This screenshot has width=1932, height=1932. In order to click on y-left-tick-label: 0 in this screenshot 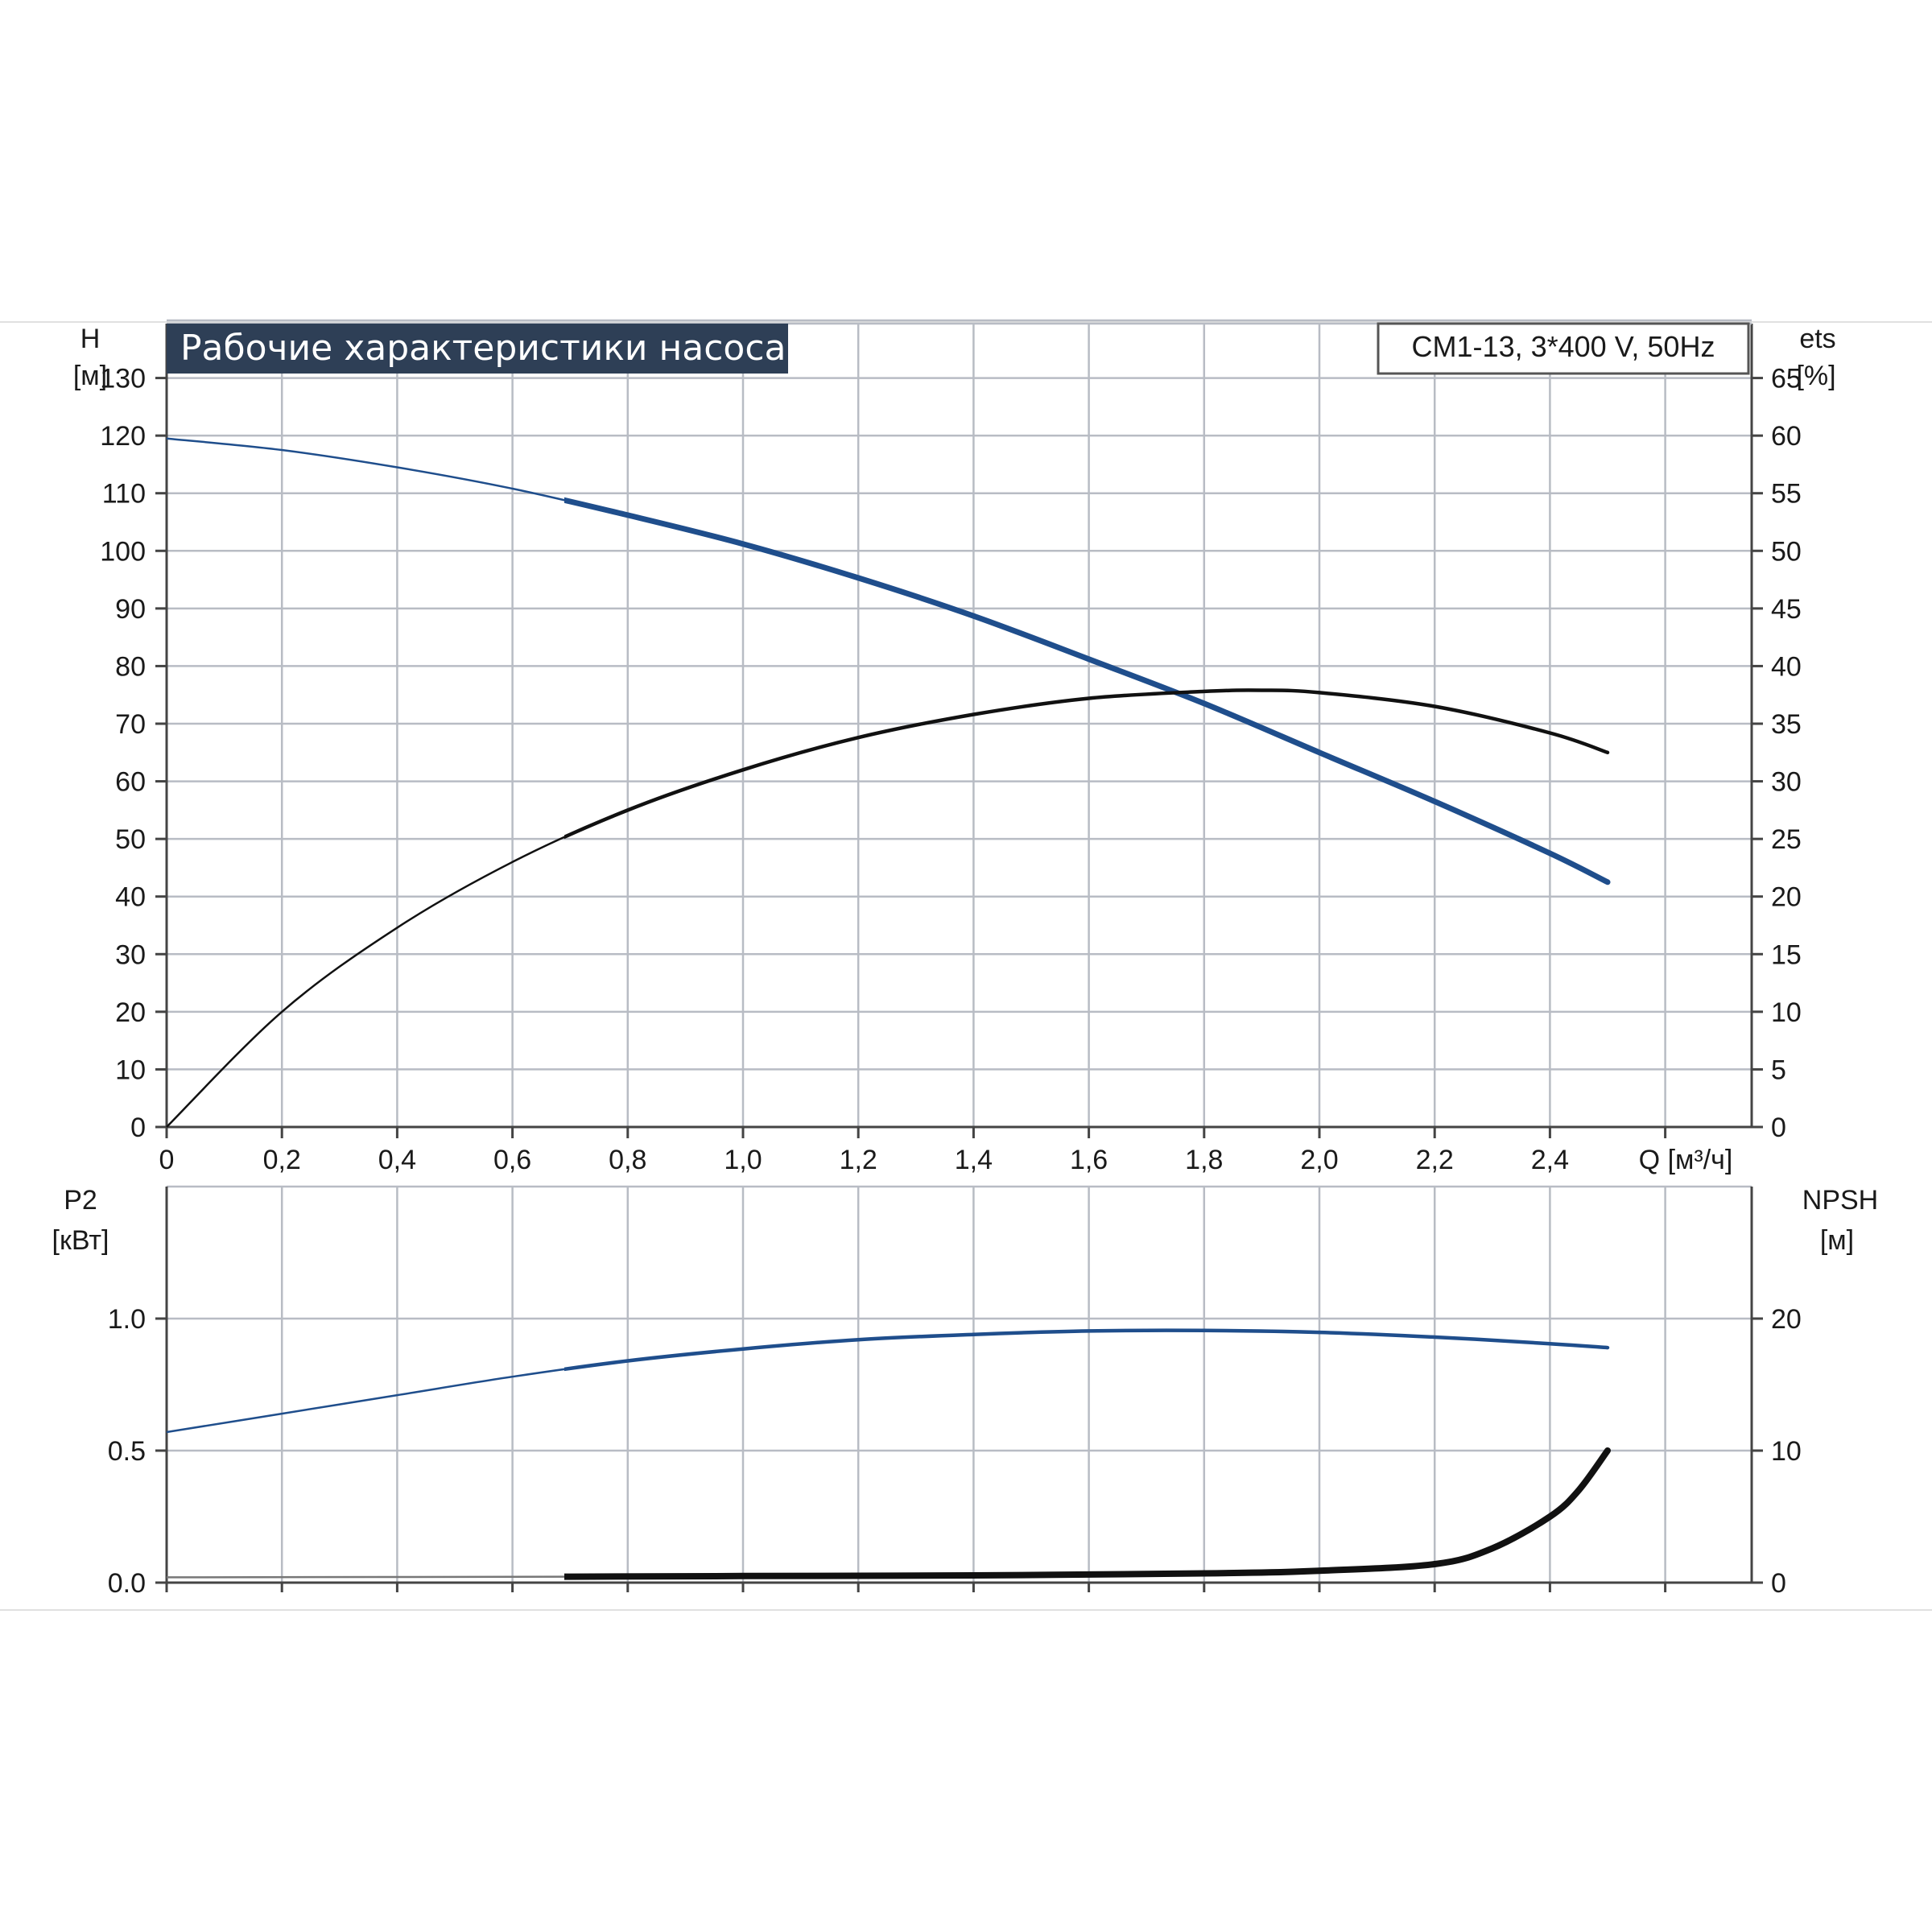, I will do `click(138, 1128)`.